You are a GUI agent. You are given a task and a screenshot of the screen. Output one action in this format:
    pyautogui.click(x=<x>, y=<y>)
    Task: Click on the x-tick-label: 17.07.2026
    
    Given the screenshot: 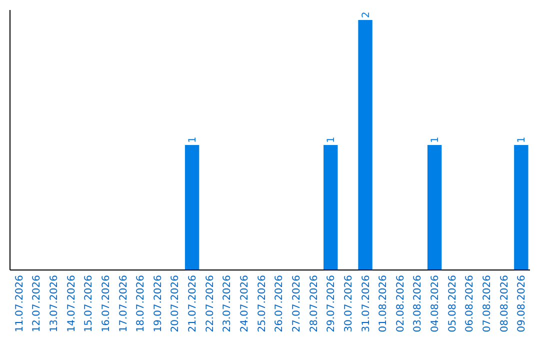 What is the action you would take?
    pyautogui.click(x=124, y=303)
    